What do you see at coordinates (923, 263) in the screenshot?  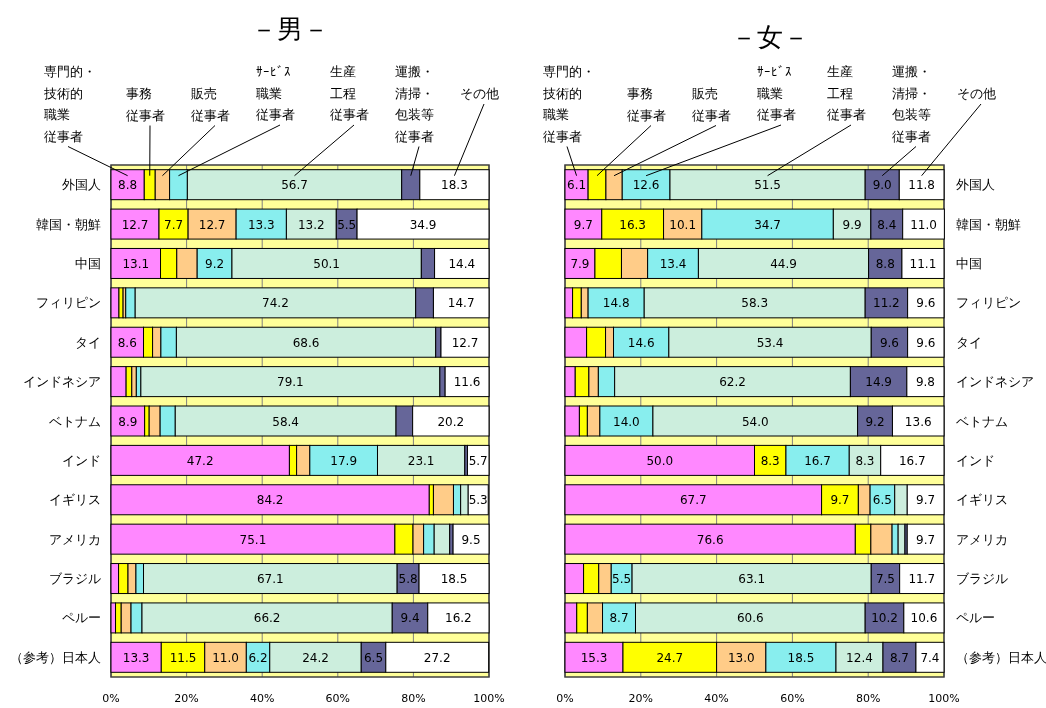 I see `data-label: 11.1` at bounding box center [923, 263].